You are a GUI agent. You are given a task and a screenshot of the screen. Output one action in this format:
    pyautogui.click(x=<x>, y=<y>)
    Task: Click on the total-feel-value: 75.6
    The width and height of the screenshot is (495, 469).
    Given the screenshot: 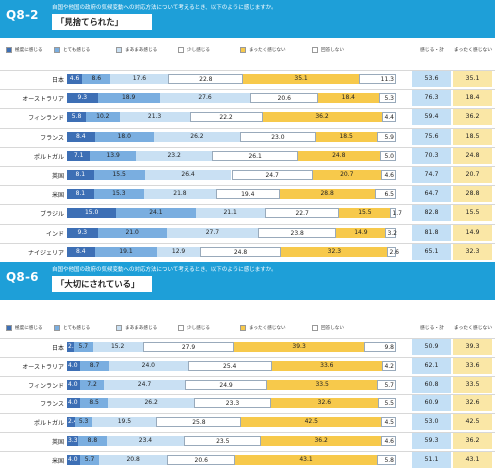 What is the action you would take?
    pyautogui.click(x=431, y=136)
    